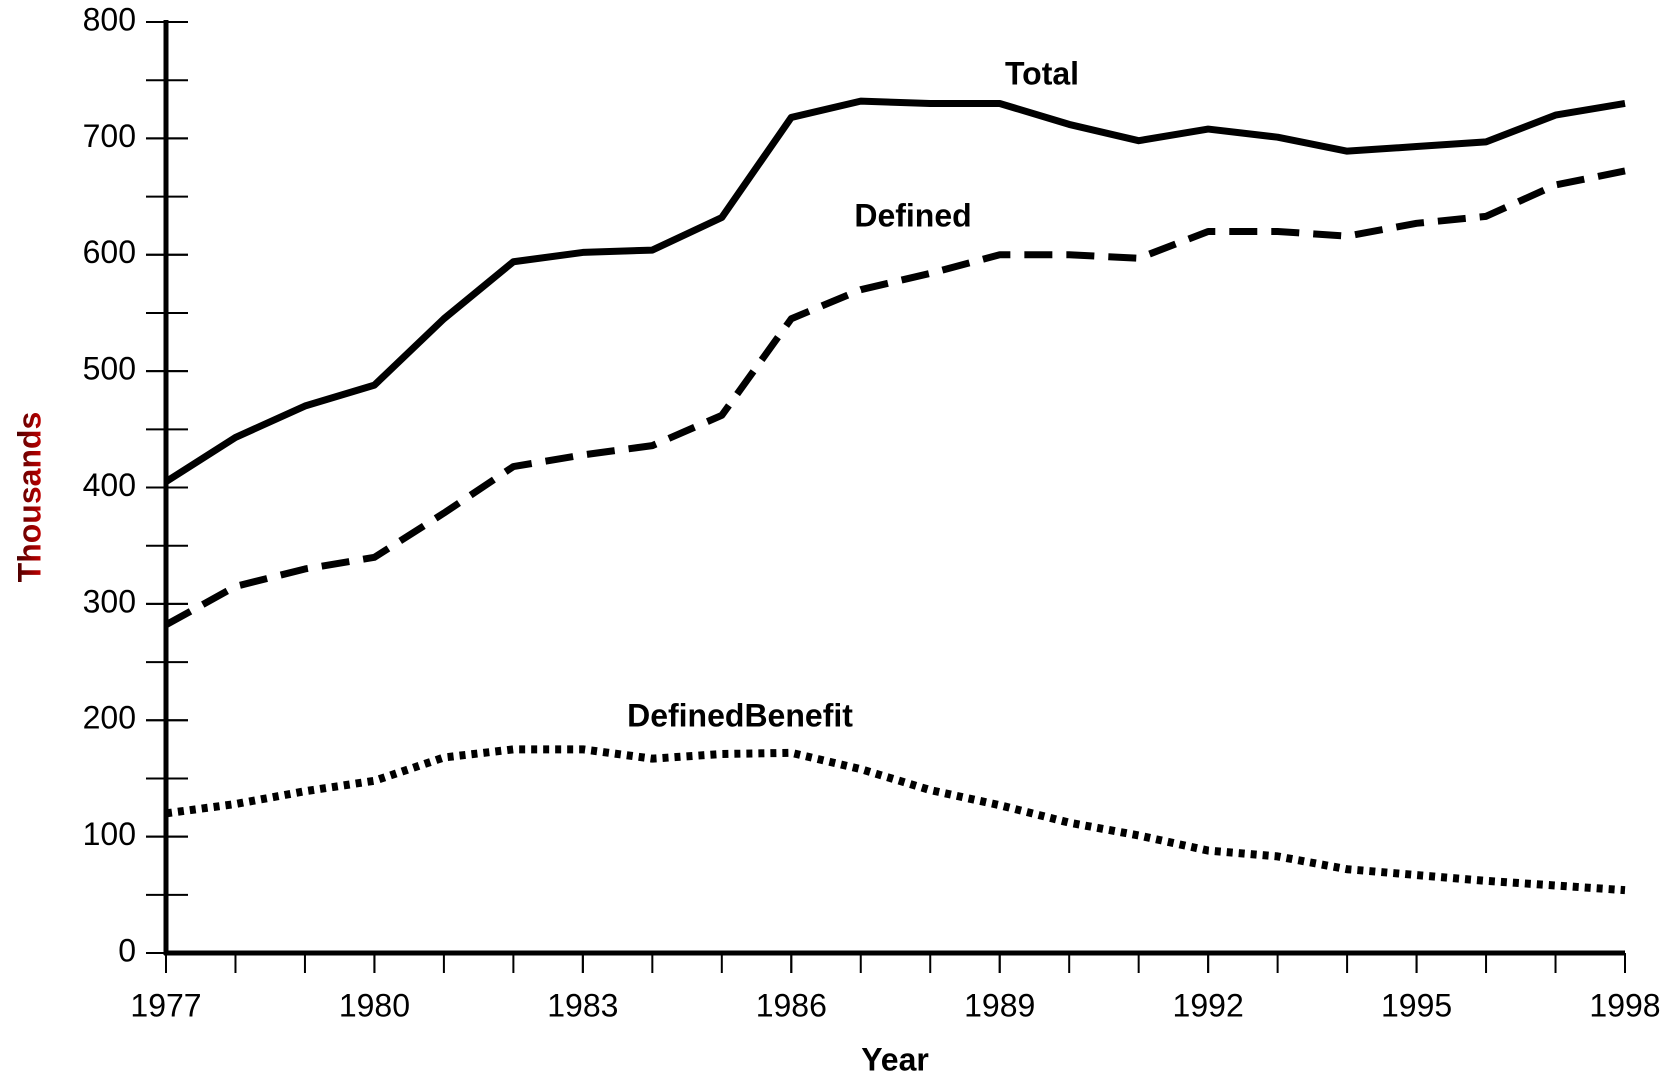 The image size is (1673, 1084). Describe the element at coordinates (165, 1005) in the screenshot. I see `x-tick-label: 1977` at that location.